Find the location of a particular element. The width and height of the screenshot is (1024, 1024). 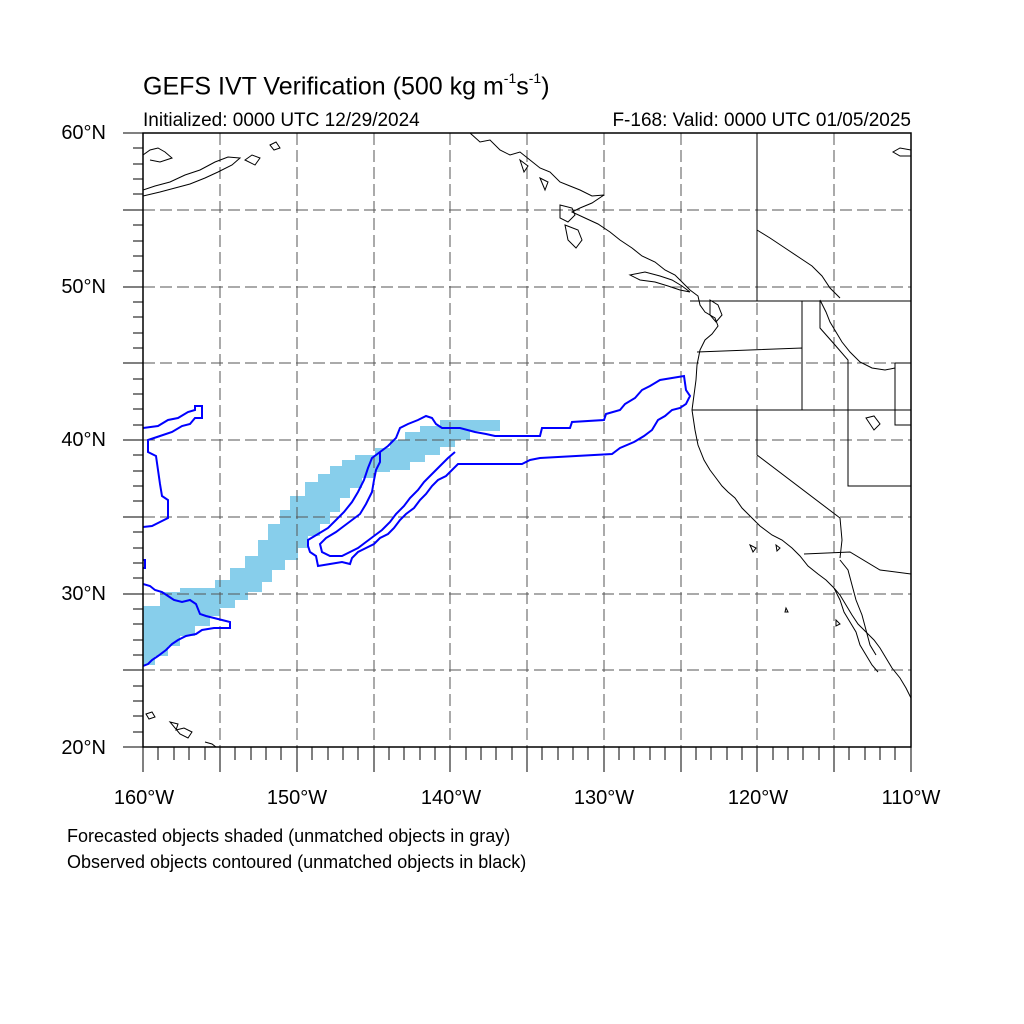

lon-label-150w: 150°W is located at coordinates (297, 798).